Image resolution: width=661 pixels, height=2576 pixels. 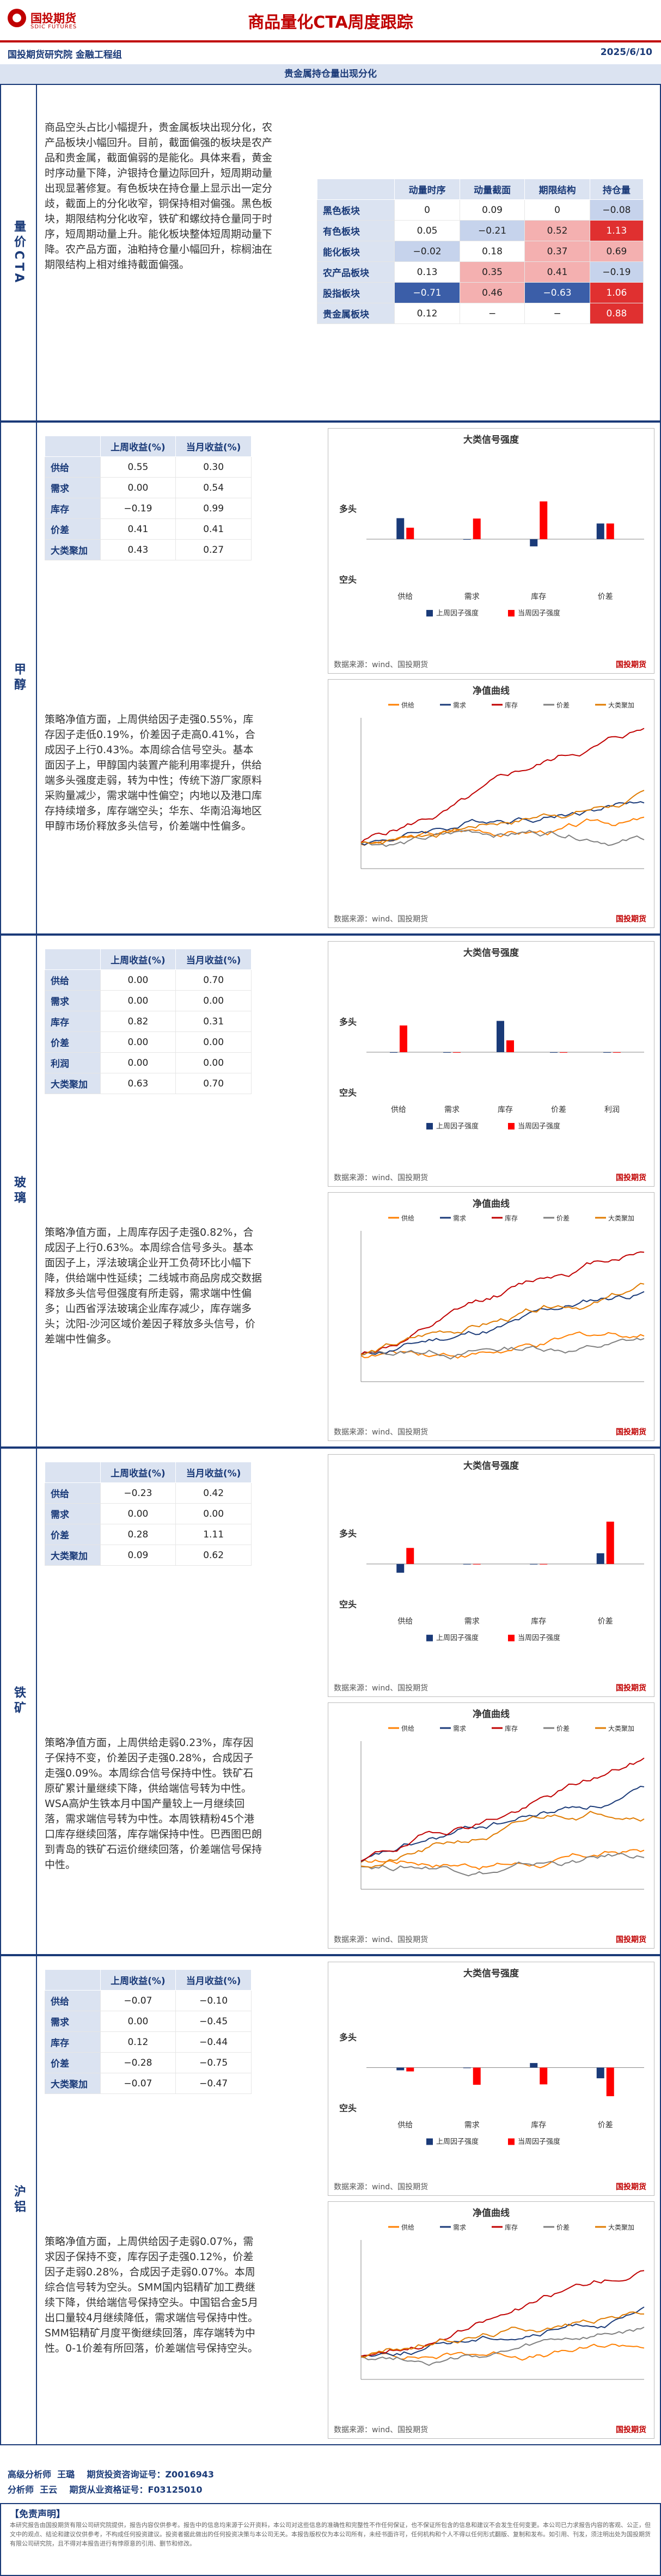 I want to click on table-row: 价差 0.41 0.41, so click(x=148, y=529).